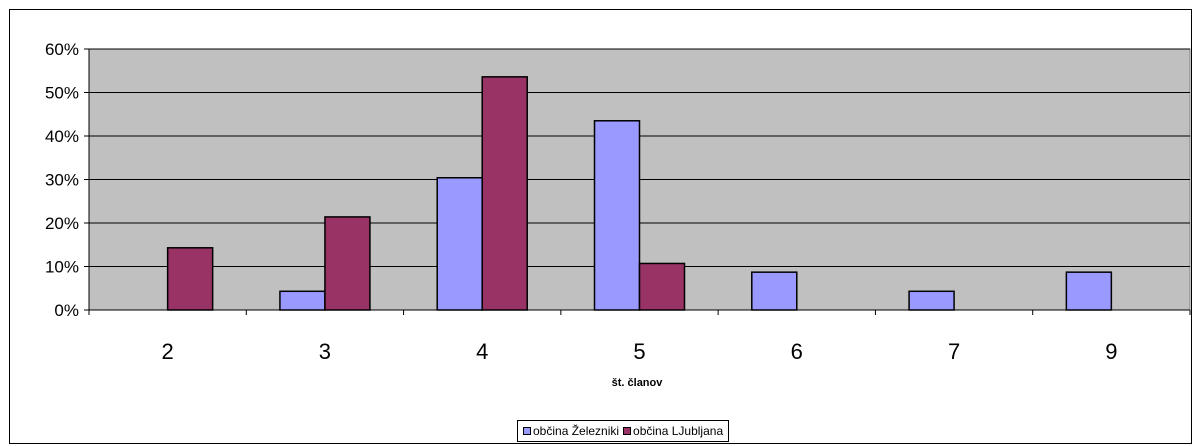 The image size is (1202, 446). What do you see at coordinates (325, 351) in the screenshot?
I see `x-tick-label: 3` at bounding box center [325, 351].